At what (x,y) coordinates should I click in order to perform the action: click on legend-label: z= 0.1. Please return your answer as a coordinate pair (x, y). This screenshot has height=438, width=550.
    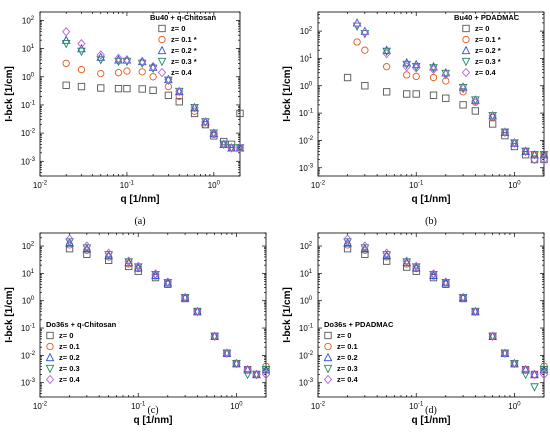
    Looking at the image, I should click on (347, 346).